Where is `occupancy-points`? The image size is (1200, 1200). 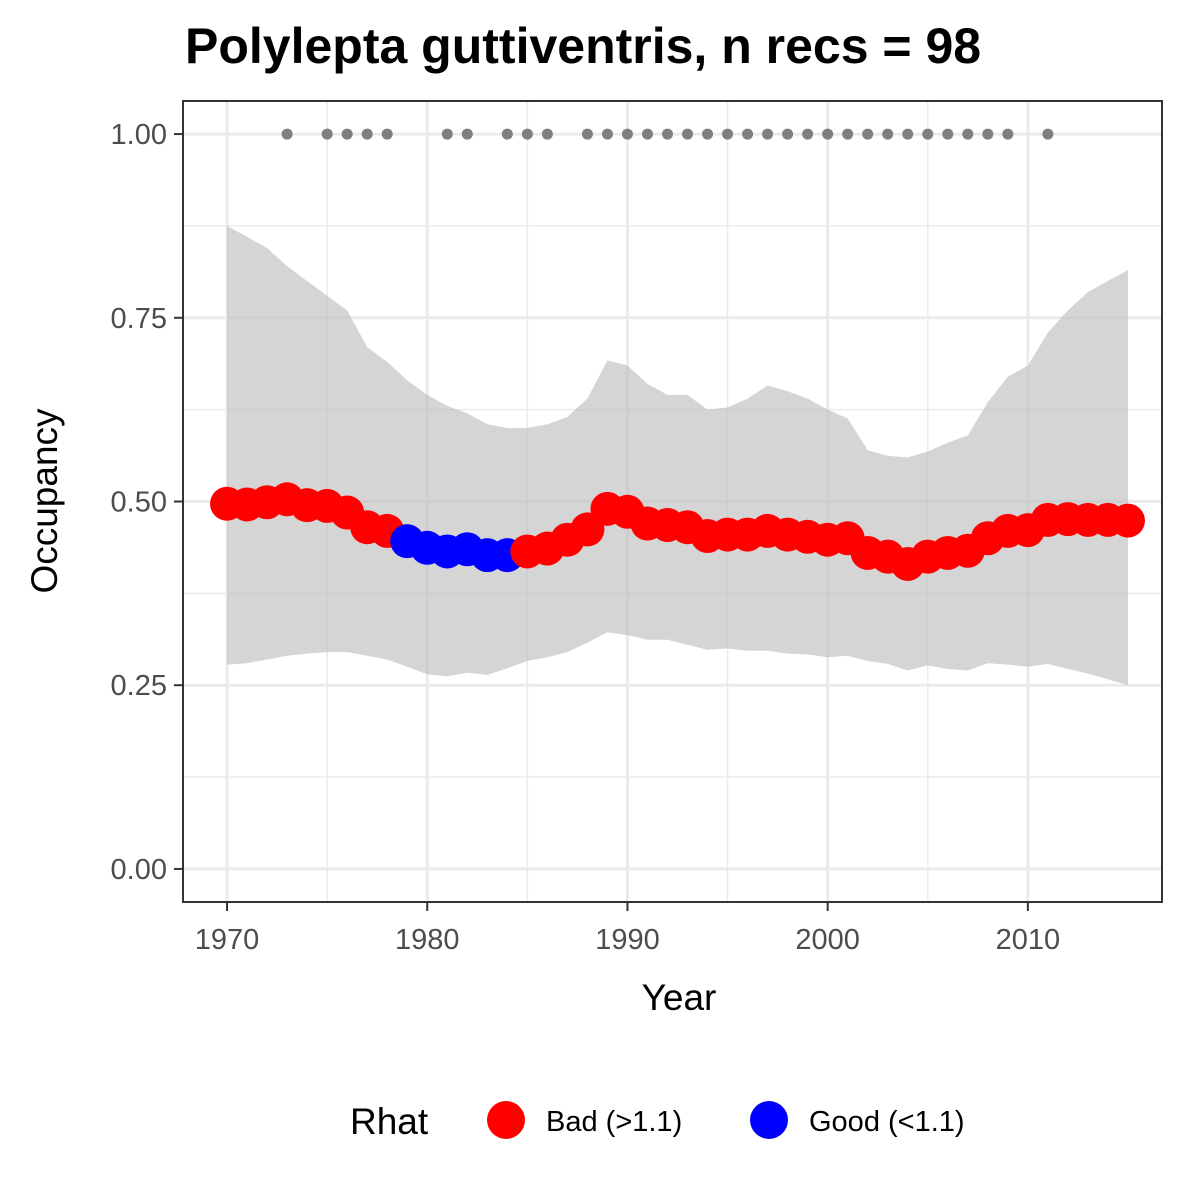 occupancy-points is located at coordinates (677, 531).